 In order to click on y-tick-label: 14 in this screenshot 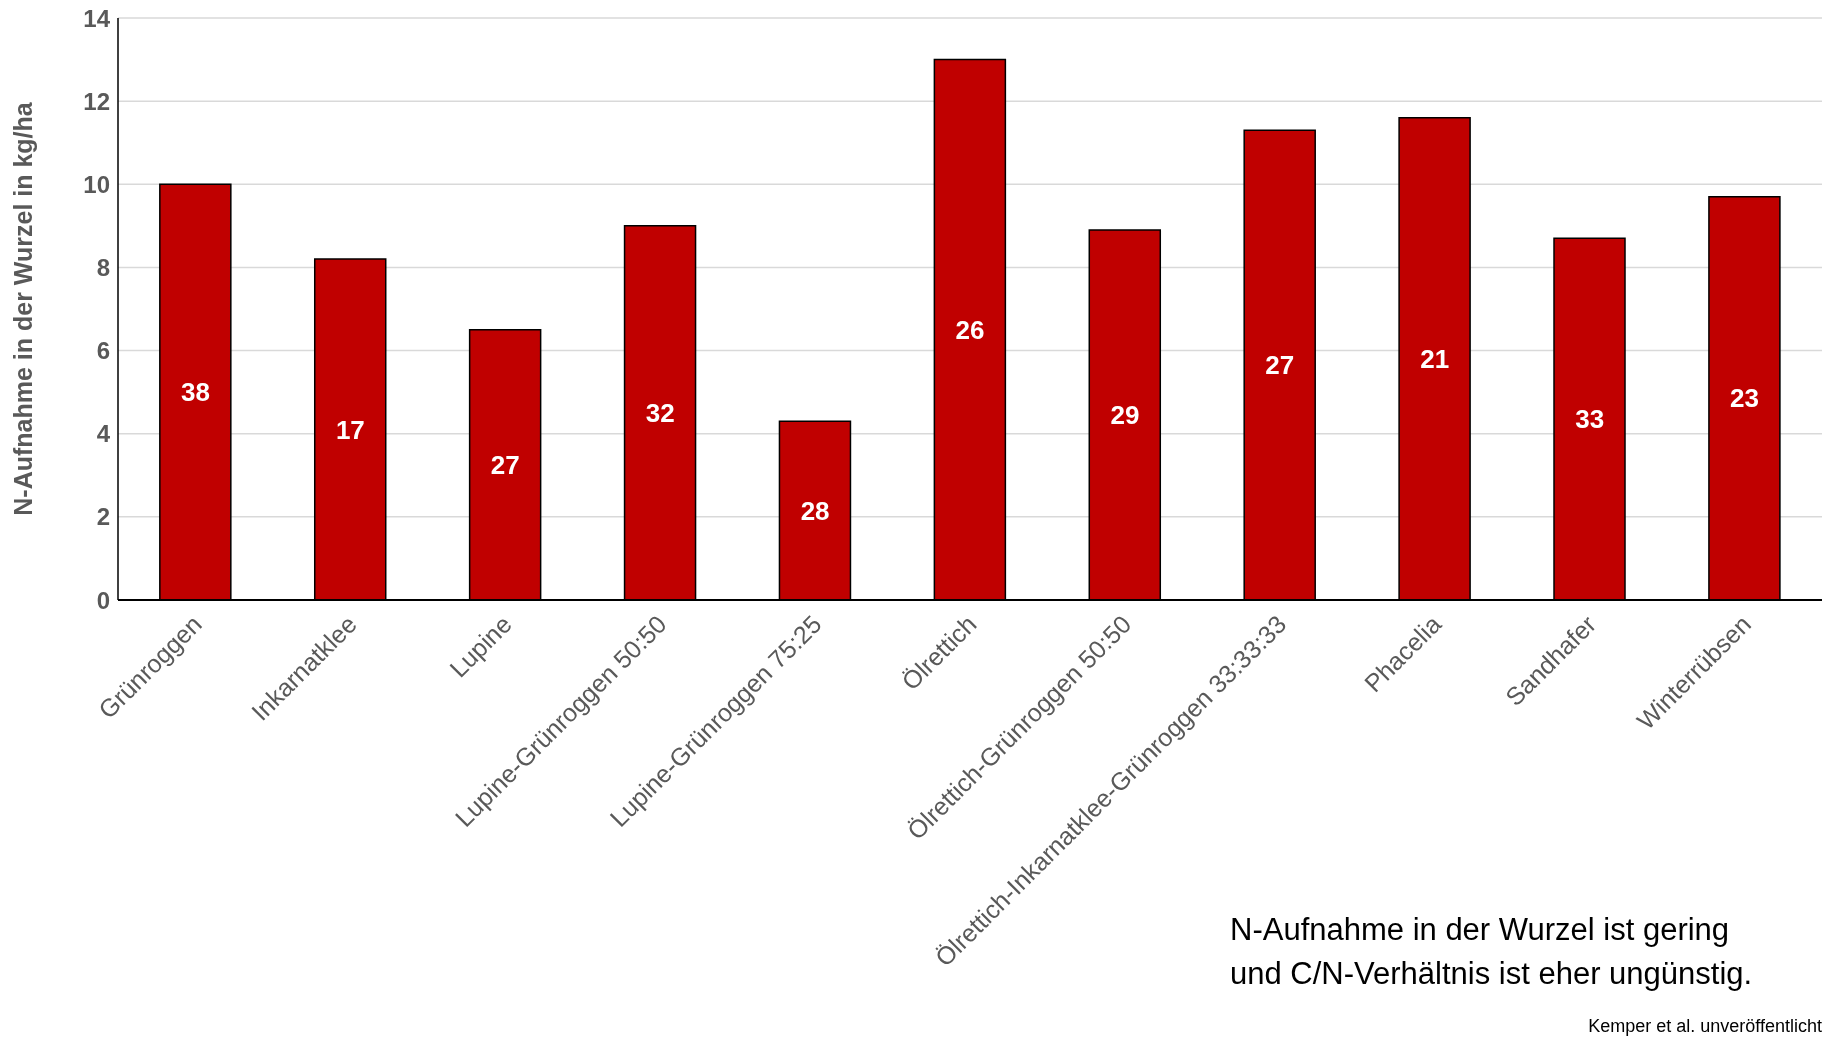, I will do `click(97, 18)`.